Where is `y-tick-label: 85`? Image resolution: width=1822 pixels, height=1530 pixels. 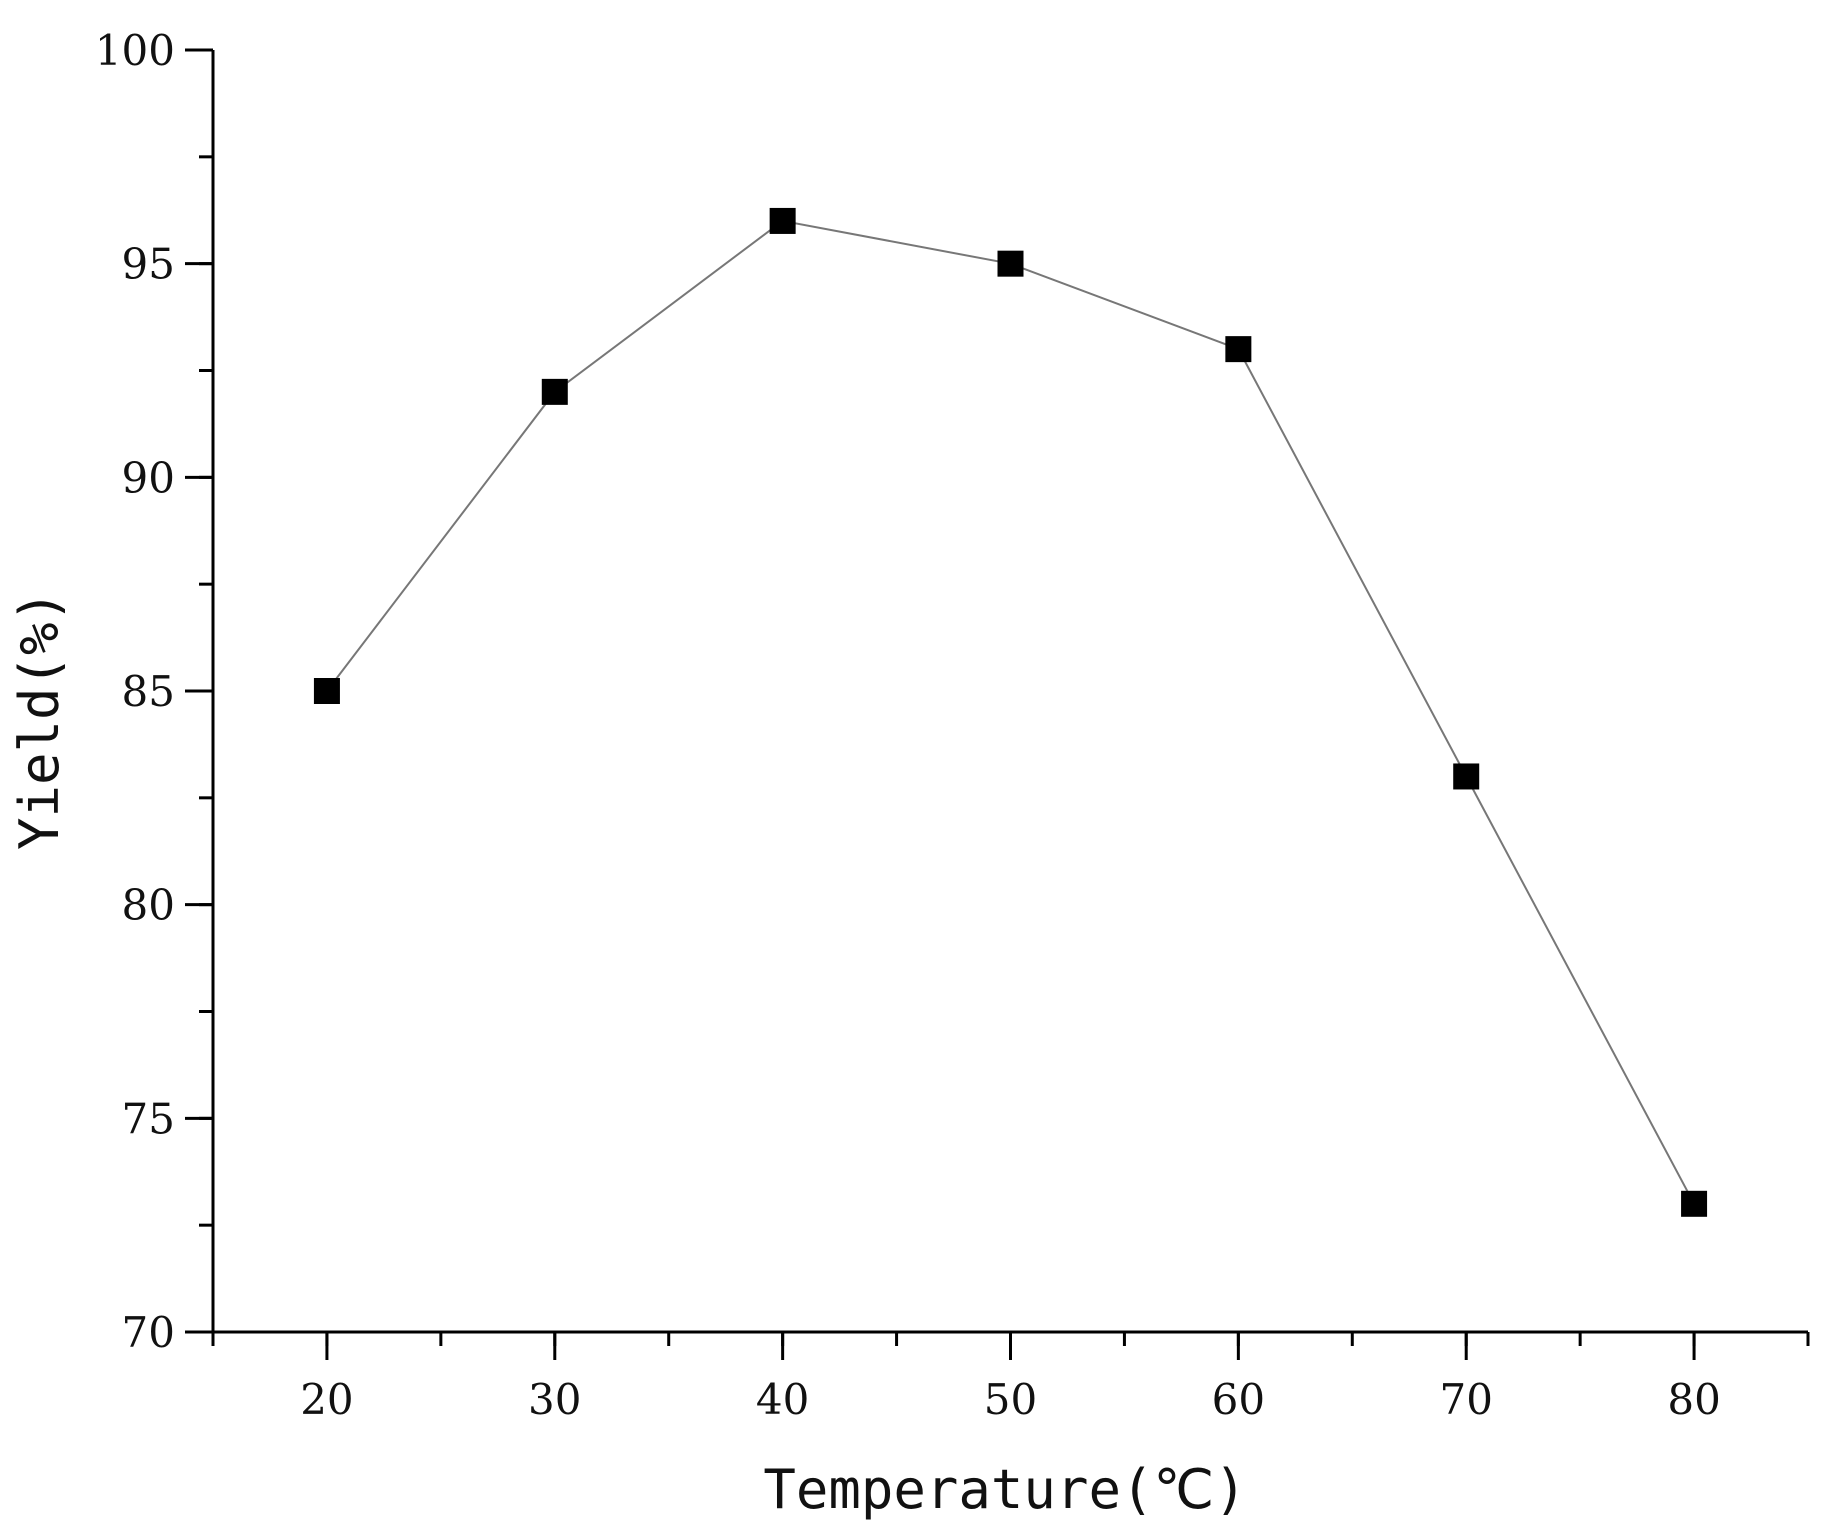 y-tick-label: 85 is located at coordinates (148, 691).